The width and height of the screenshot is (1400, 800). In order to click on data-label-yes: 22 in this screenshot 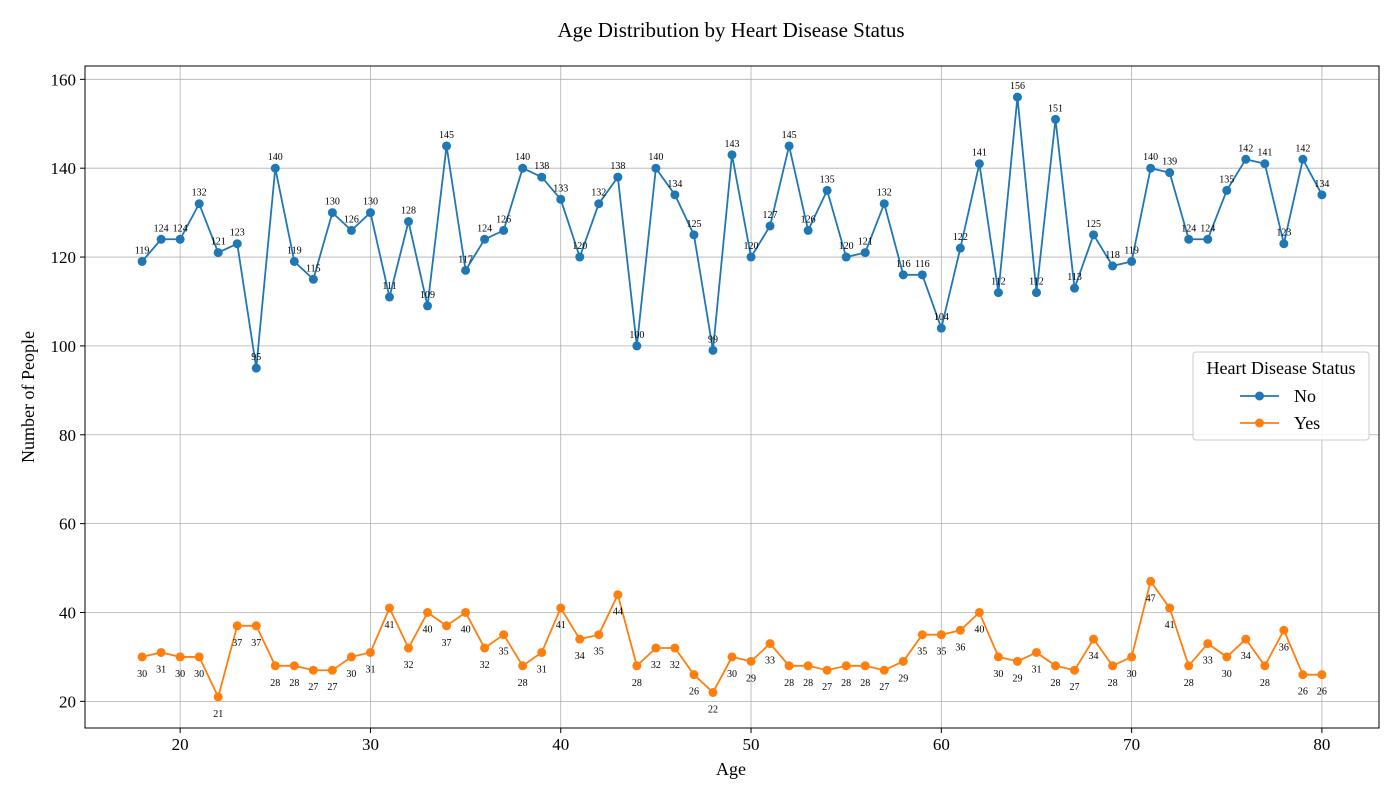, I will do `click(713, 709)`.